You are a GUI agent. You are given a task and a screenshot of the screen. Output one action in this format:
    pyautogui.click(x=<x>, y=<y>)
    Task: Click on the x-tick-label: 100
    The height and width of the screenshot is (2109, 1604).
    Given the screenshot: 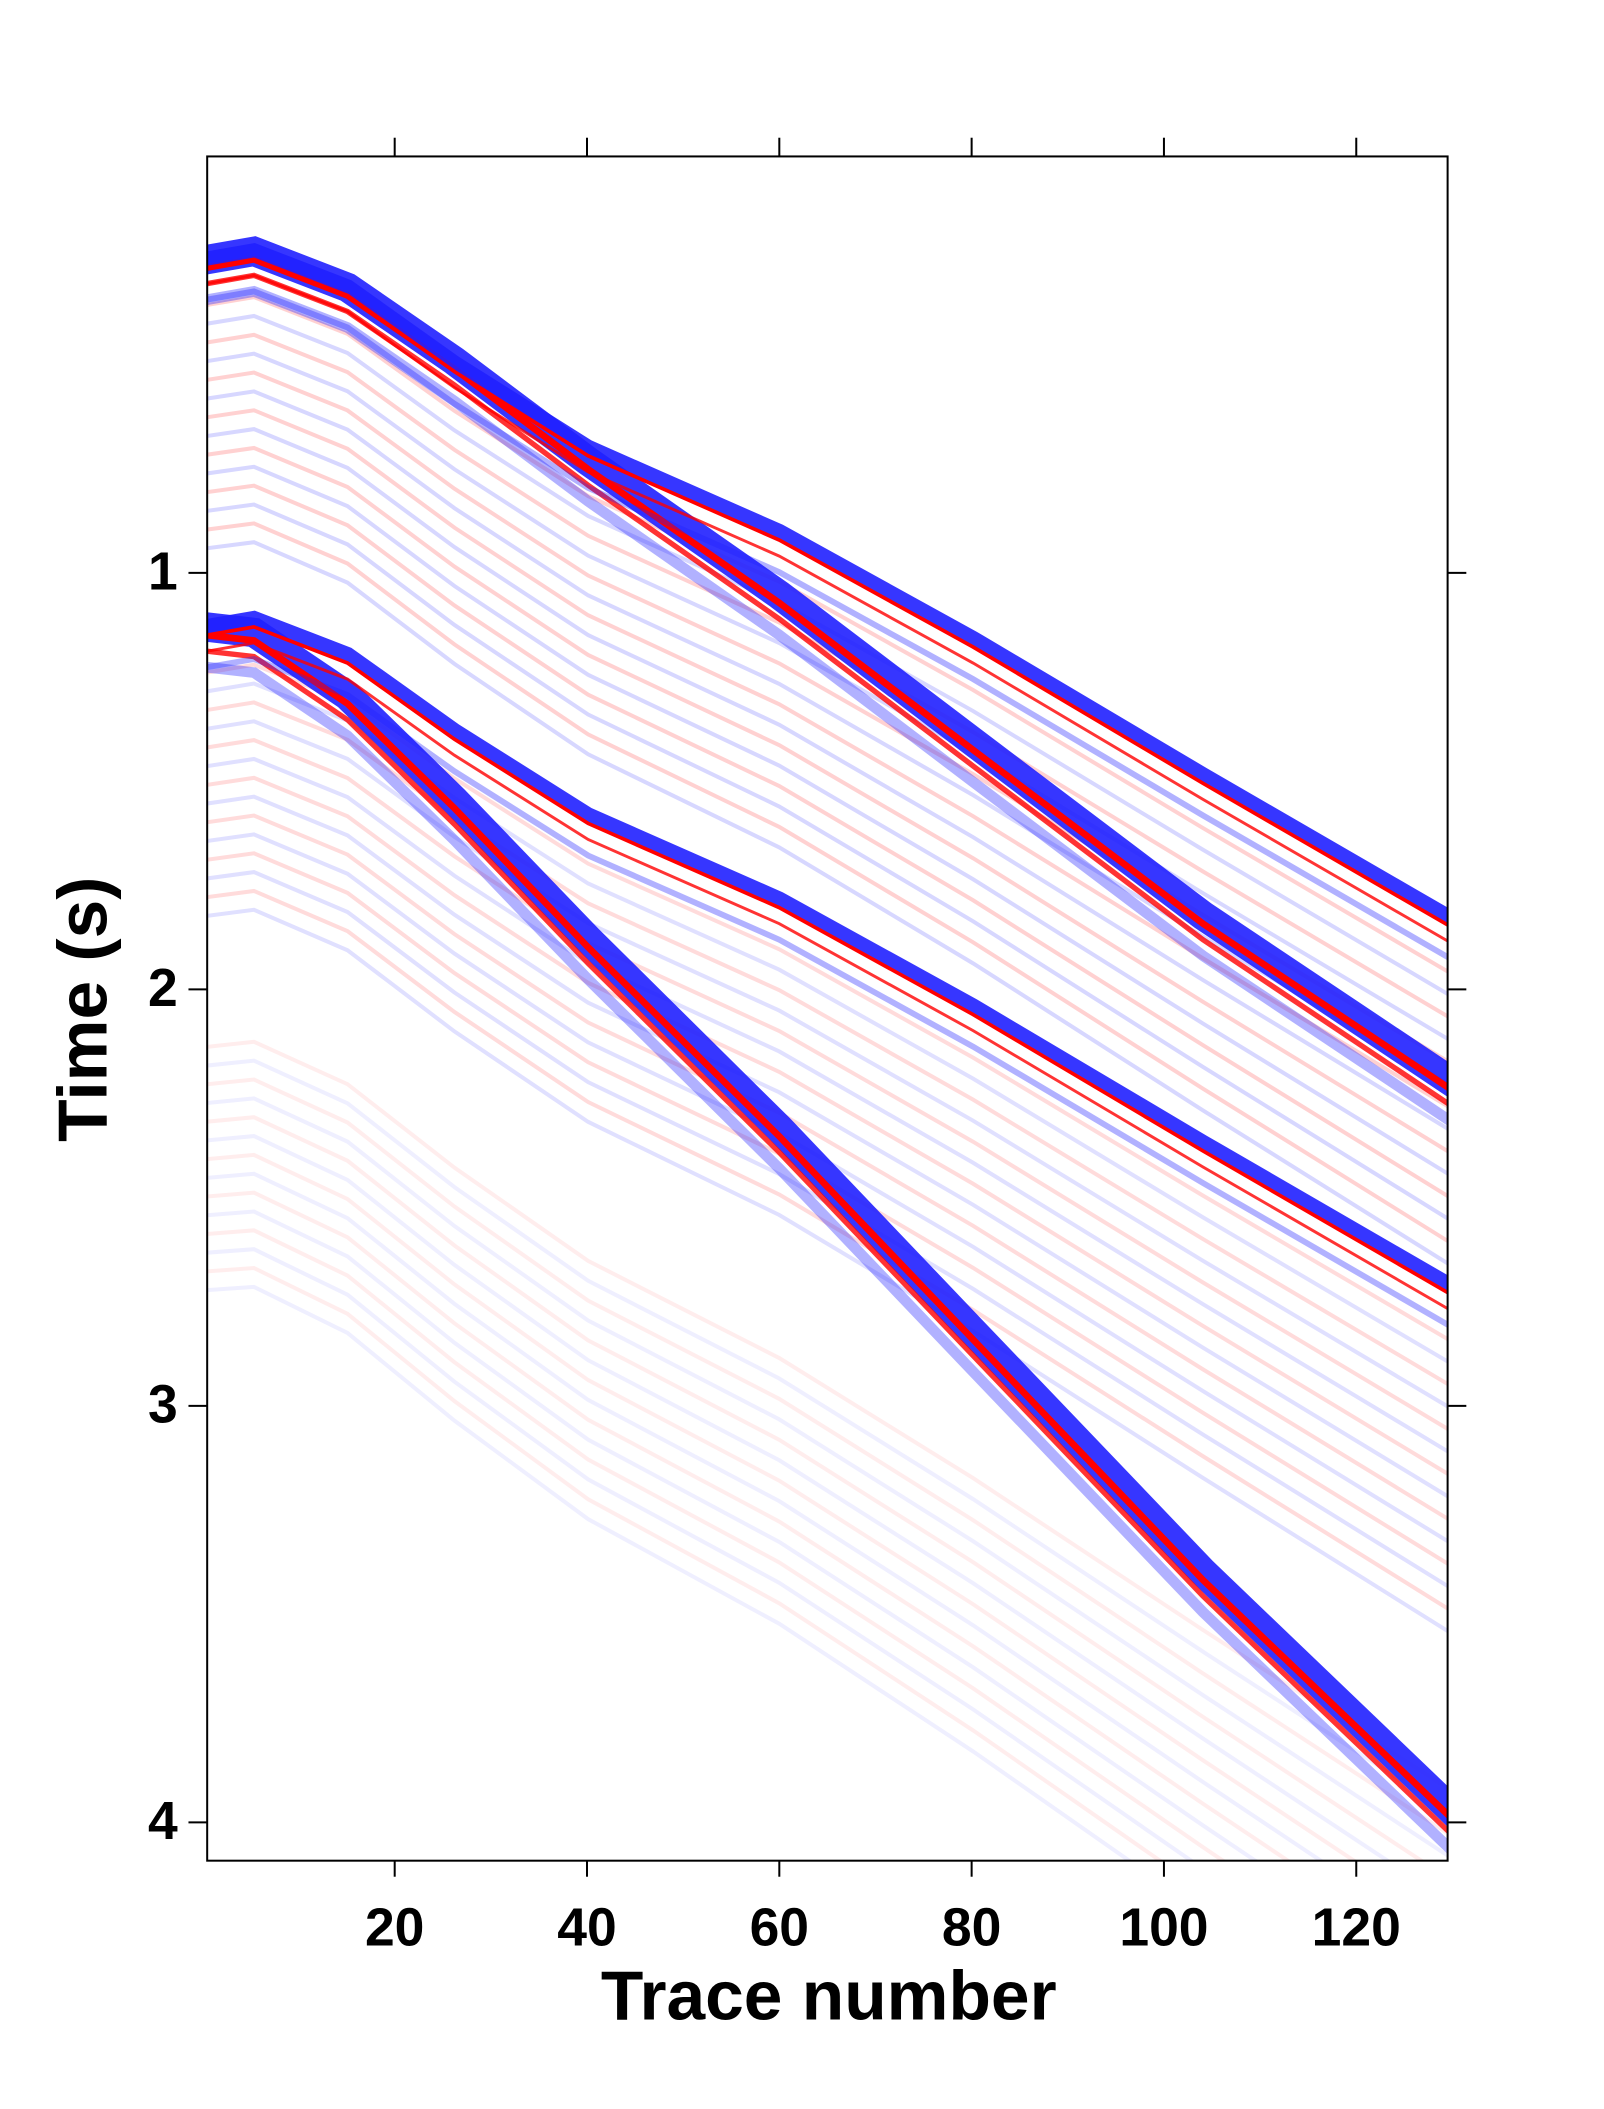 What is the action you would take?
    pyautogui.click(x=1163, y=1928)
    